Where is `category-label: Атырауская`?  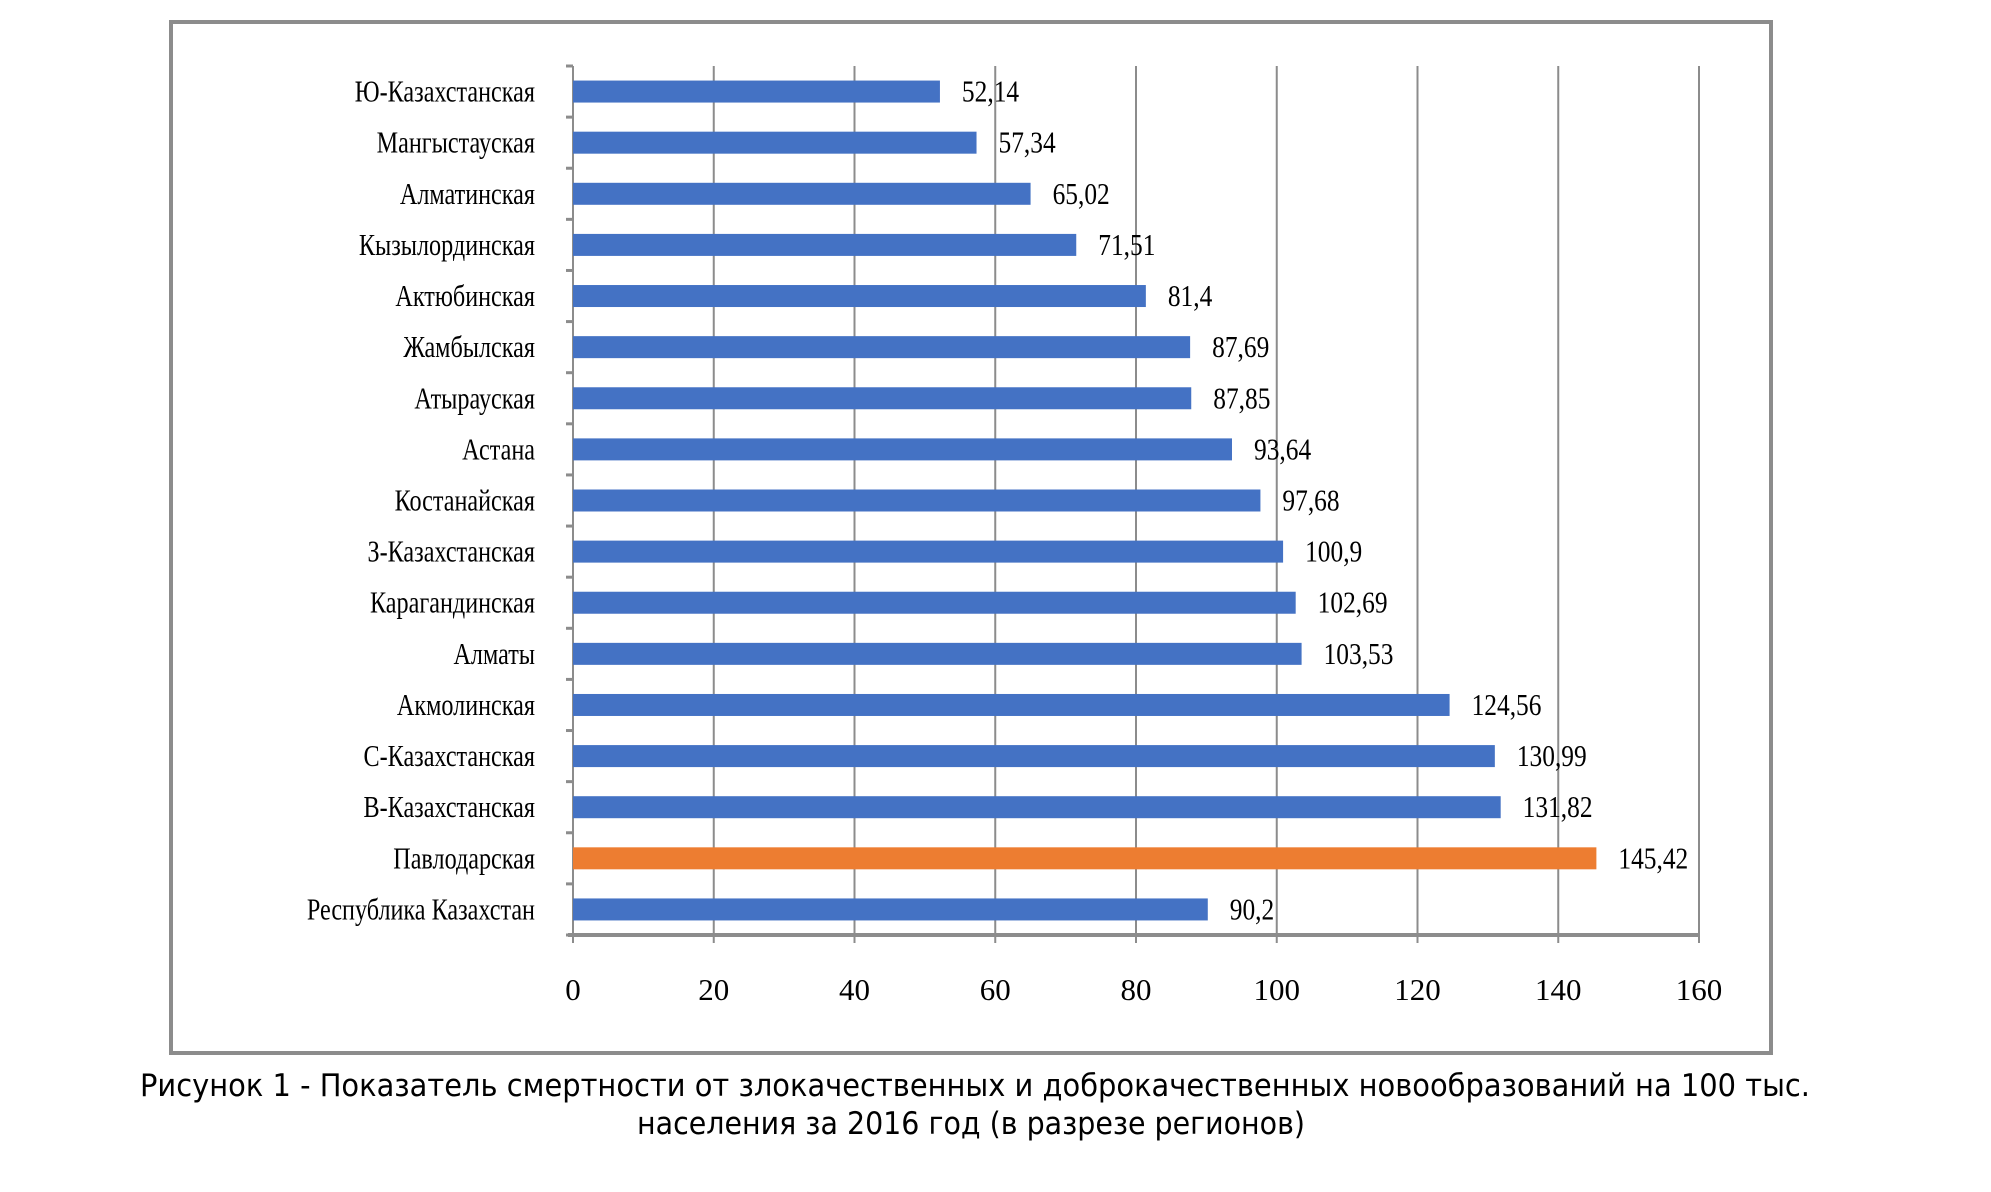 category-label: Атырауская is located at coordinates (474, 399).